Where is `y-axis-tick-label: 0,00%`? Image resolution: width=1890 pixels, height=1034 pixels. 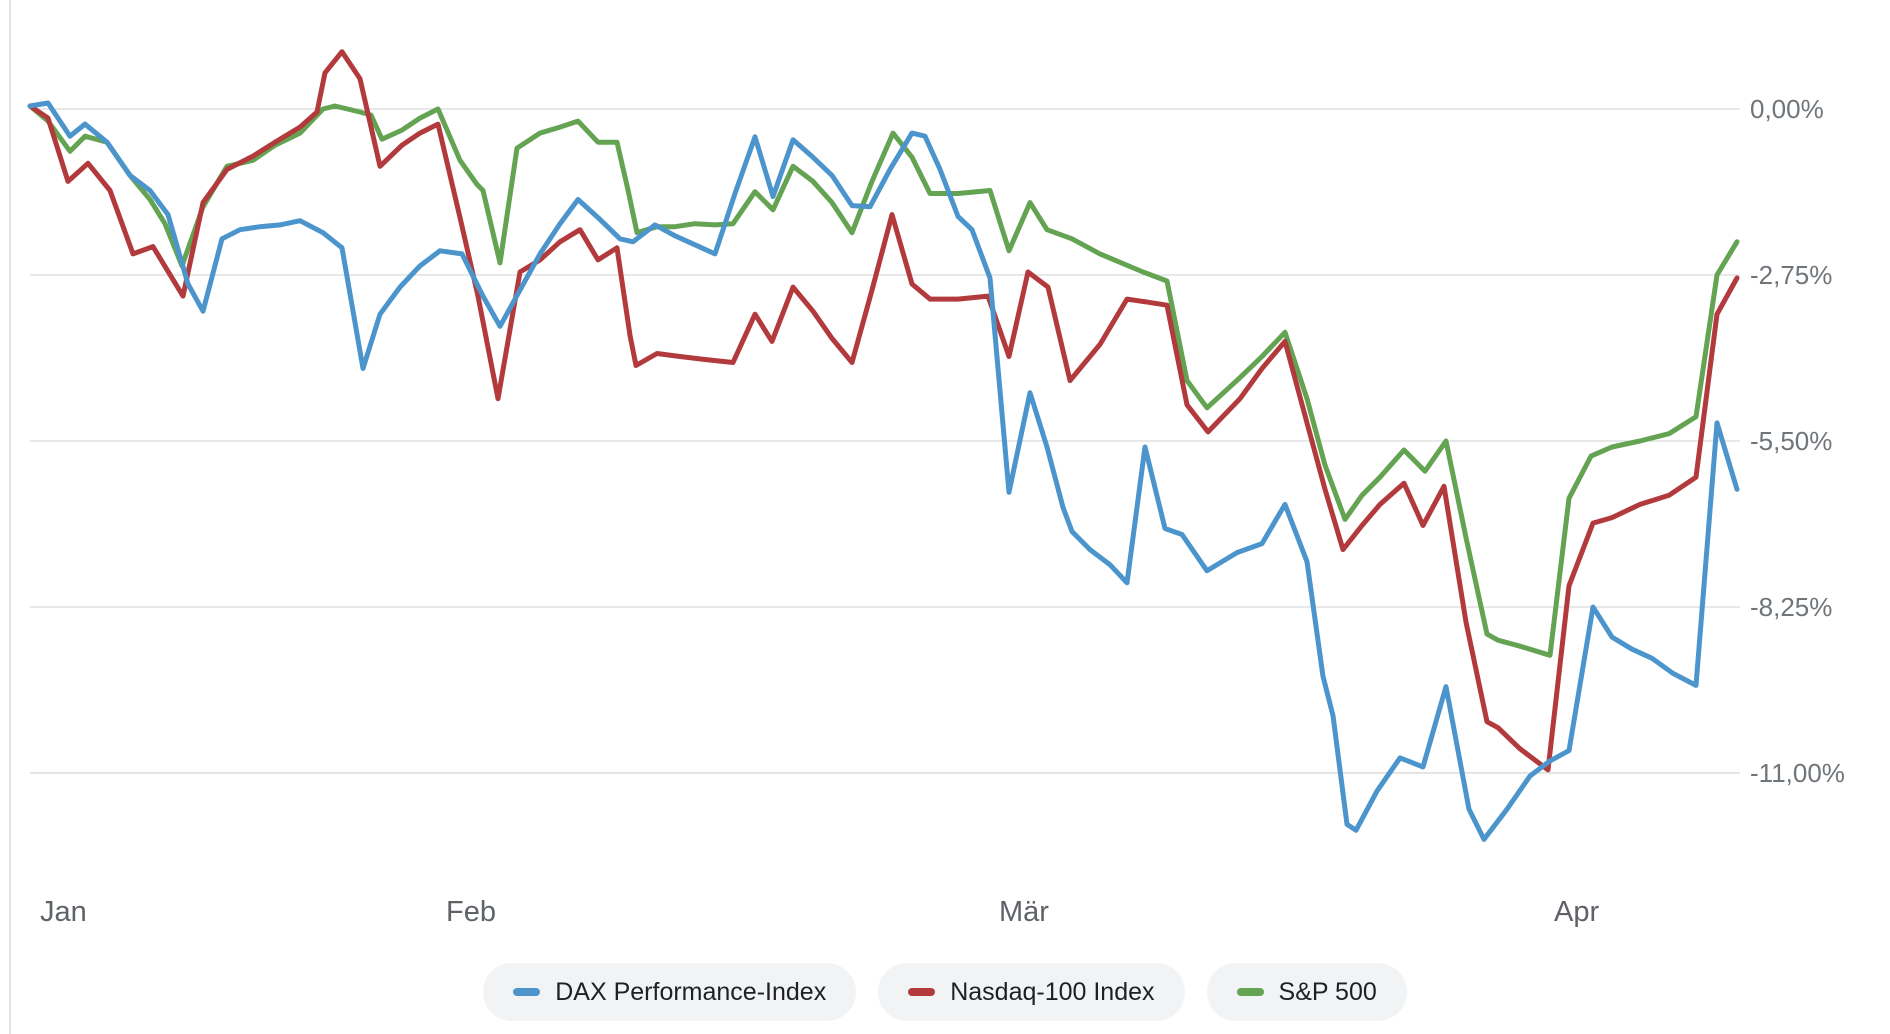 y-axis-tick-label: 0,00% is located at coordinates (1787, 109).